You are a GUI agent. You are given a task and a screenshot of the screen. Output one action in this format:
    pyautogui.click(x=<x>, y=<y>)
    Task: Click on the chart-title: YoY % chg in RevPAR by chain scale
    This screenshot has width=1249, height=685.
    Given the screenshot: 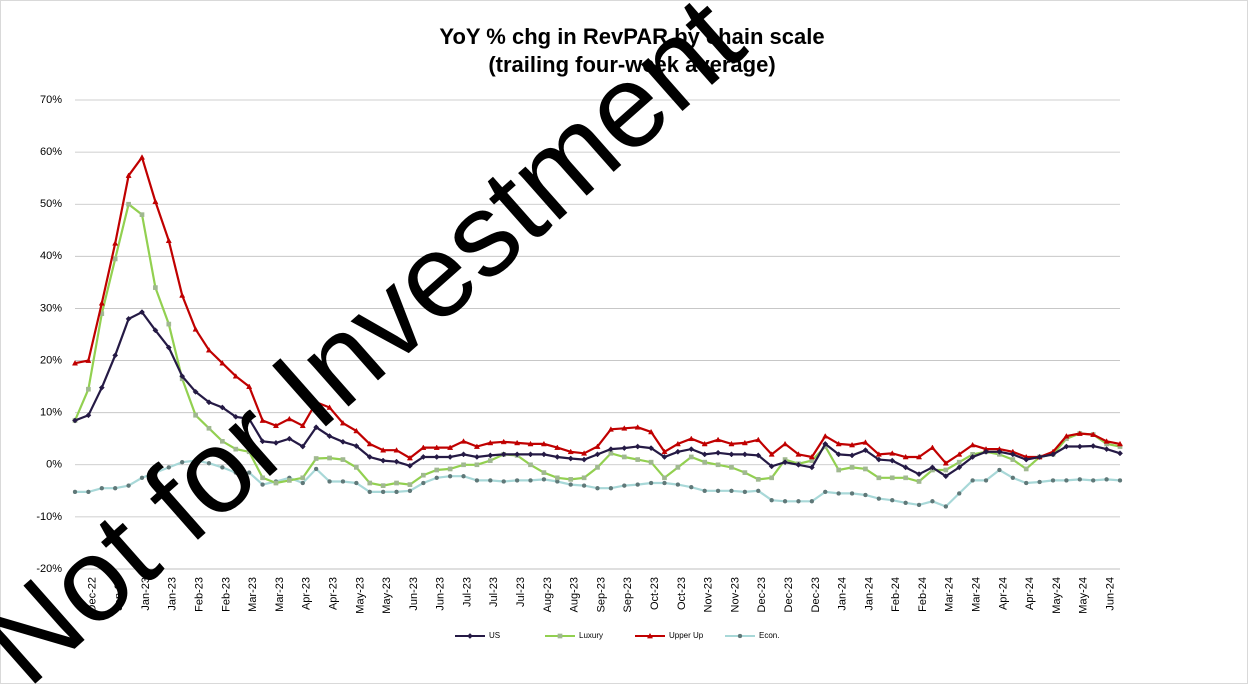 What is the action you would take?
    pyautogui.click(x=631, y=36)
    